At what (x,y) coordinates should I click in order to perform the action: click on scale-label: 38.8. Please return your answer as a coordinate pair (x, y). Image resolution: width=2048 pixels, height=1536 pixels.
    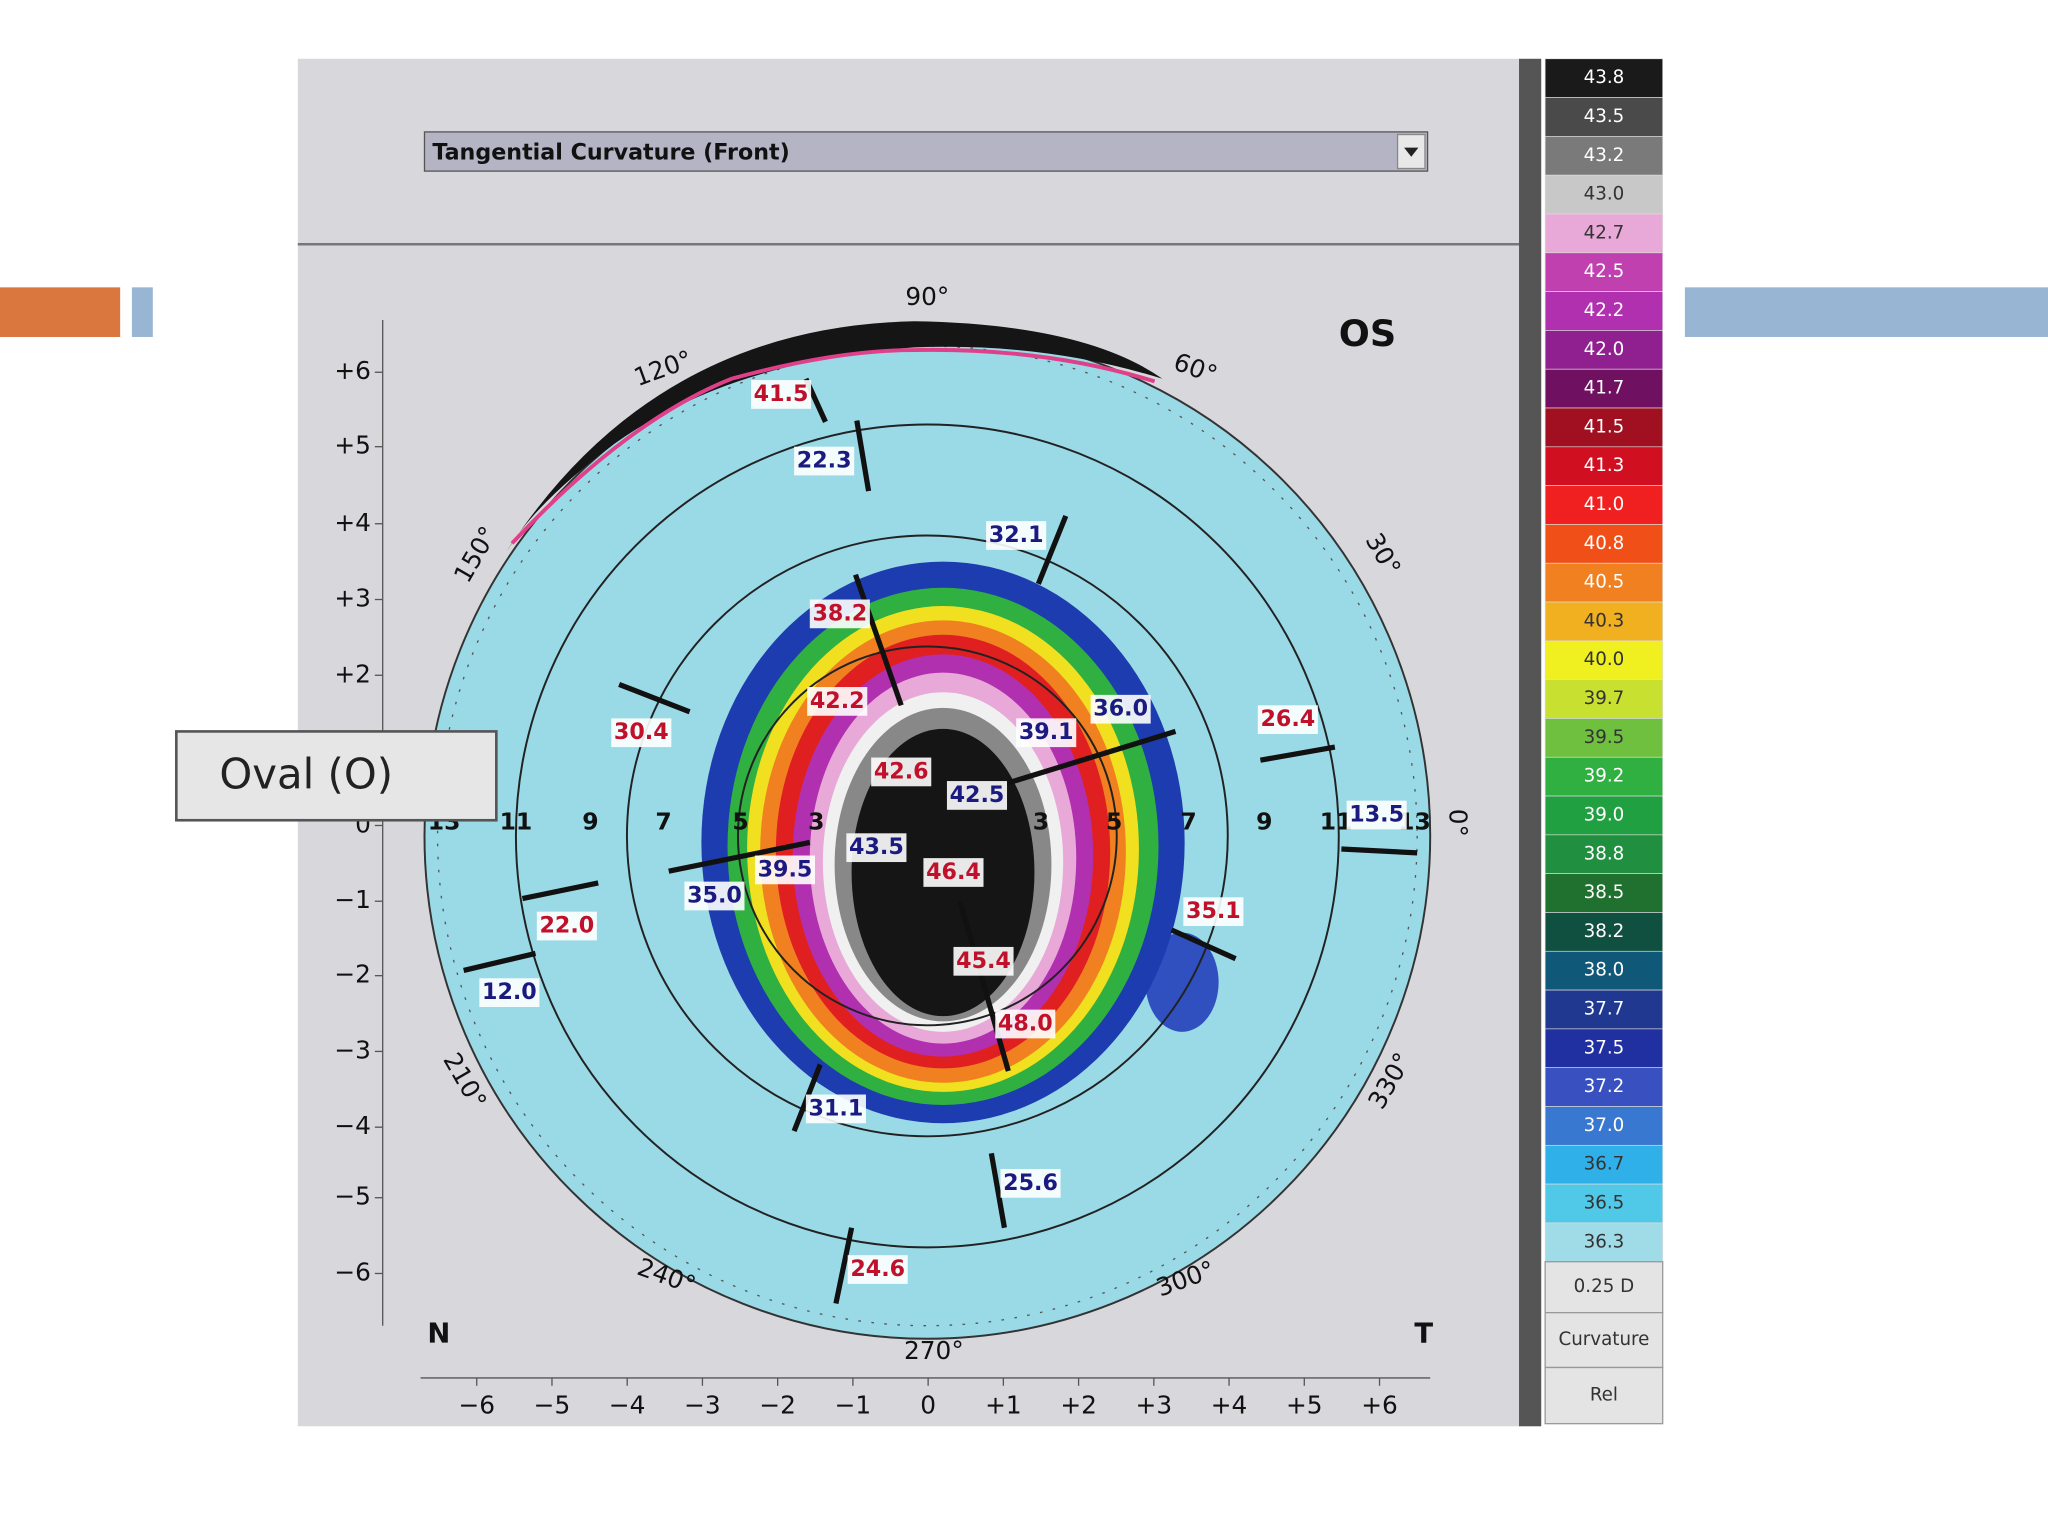
    Looking at the image, I should click on (1604, 853).